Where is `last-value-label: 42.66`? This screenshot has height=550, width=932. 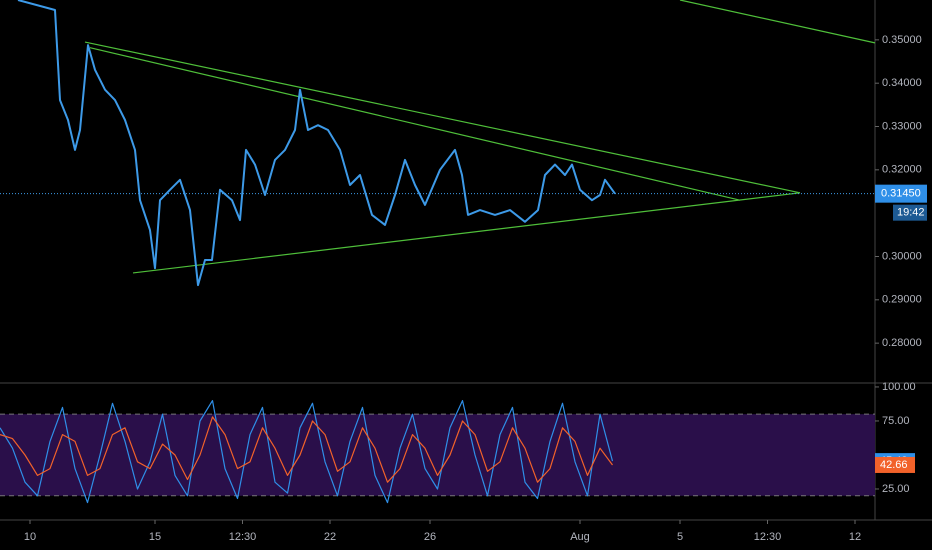
last-value-label: 42.66 is located at coordinates (894, 465).